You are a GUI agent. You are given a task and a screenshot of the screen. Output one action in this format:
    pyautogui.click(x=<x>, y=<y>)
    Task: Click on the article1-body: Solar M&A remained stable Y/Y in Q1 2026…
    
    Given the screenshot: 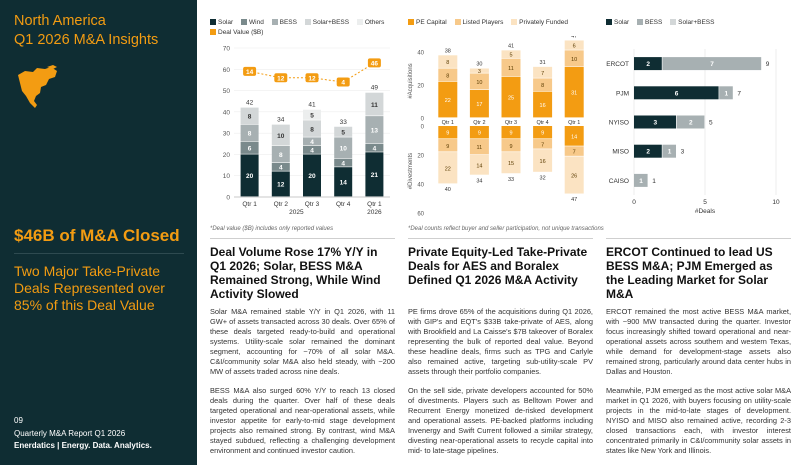 What is the action you would take?
    pyautogui.click(x=302, y=386)
    